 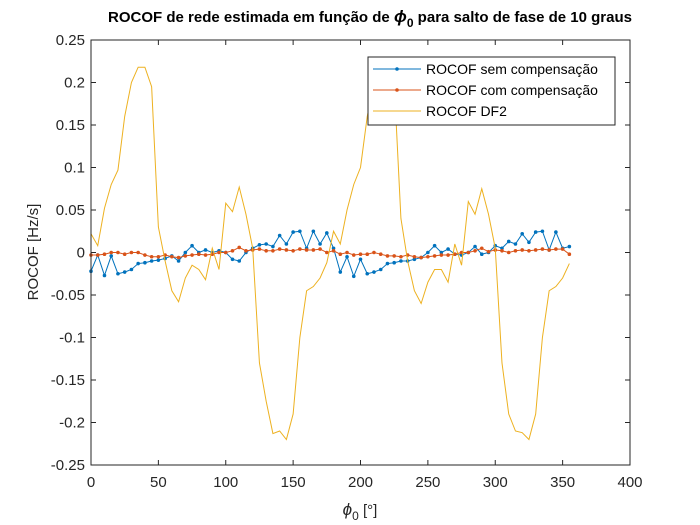 I want to click on legend-label: ROCOF sem compensação, so click(x=512, y=69).